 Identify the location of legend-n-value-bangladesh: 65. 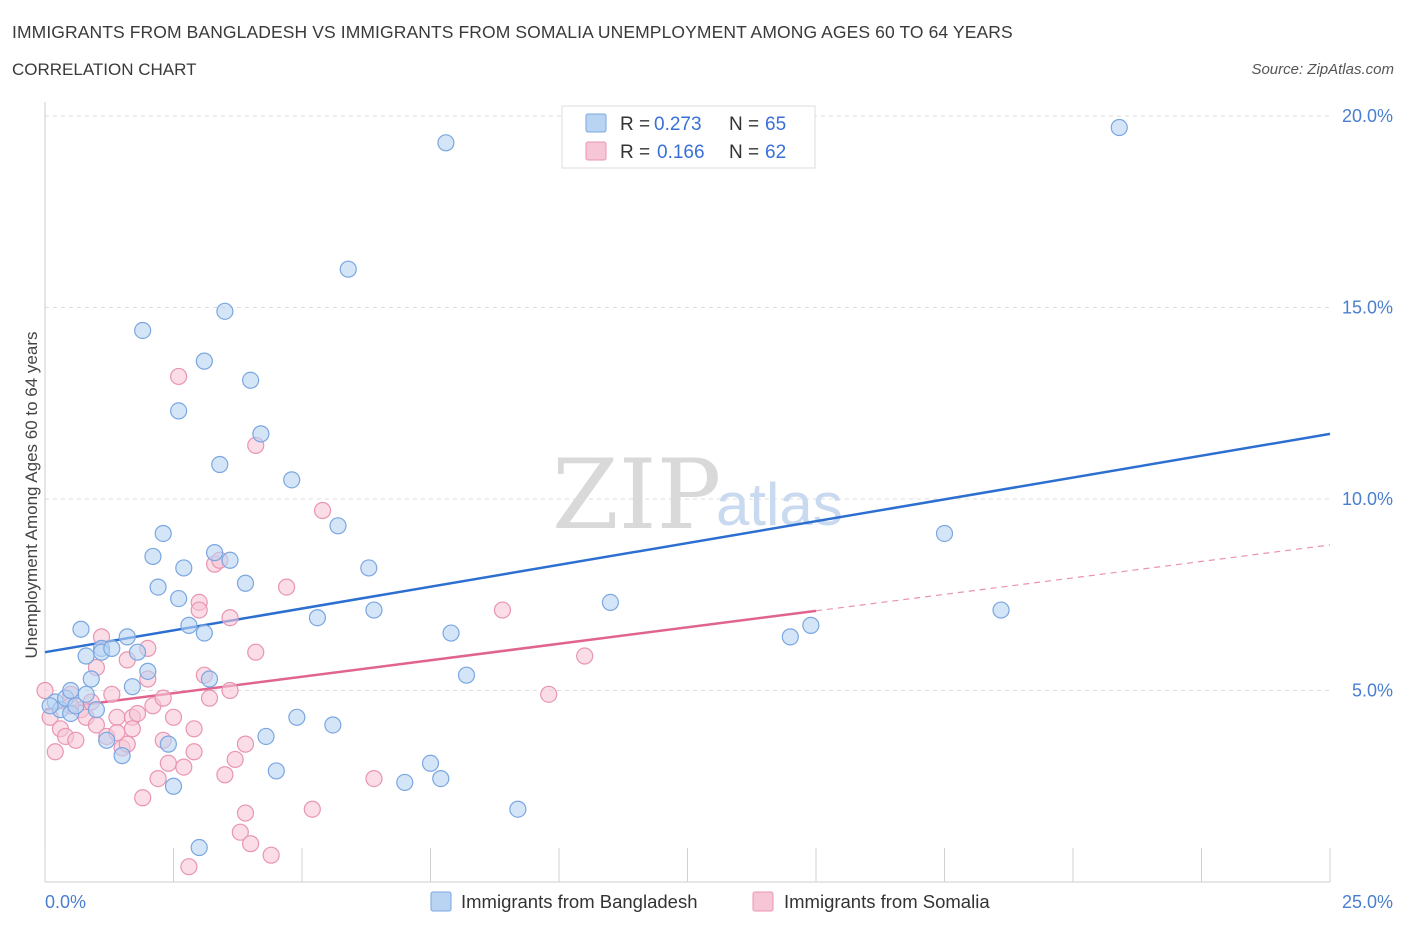
(775, 124).